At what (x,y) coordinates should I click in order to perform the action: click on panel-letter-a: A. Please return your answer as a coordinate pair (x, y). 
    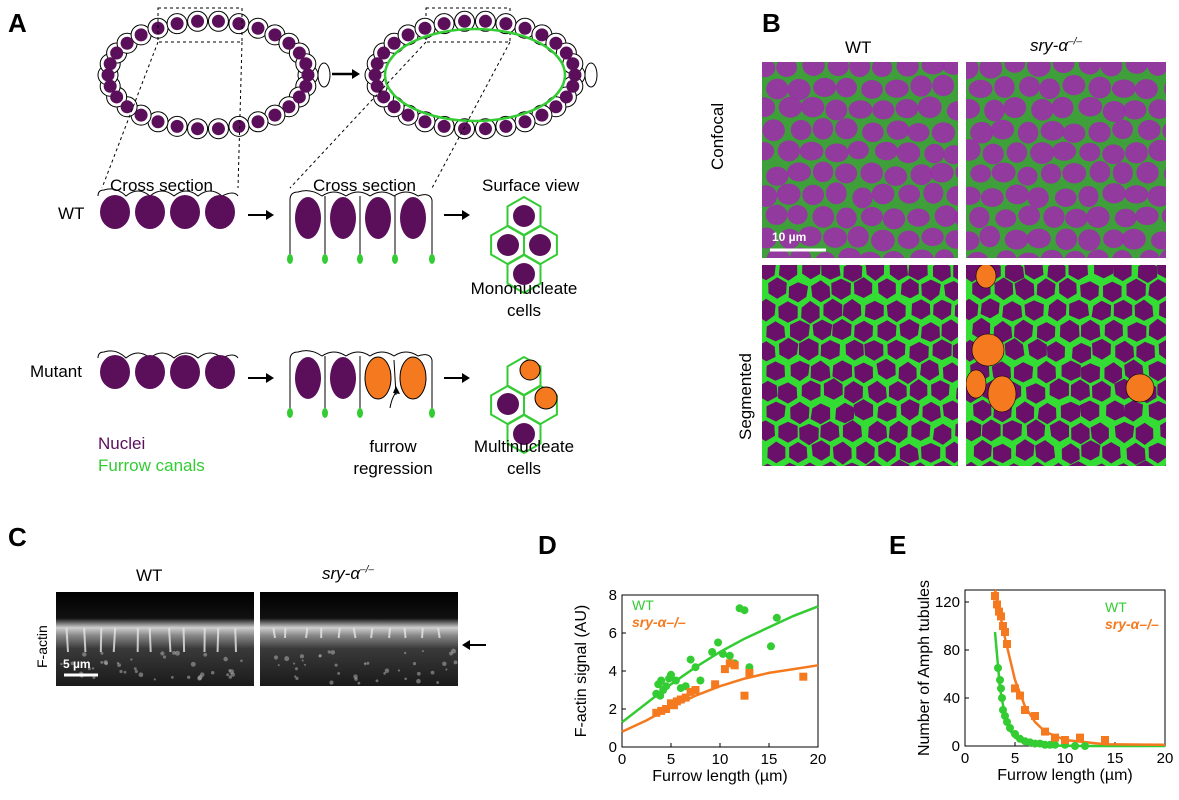
    Looking at the image, I should click on (17, 23).